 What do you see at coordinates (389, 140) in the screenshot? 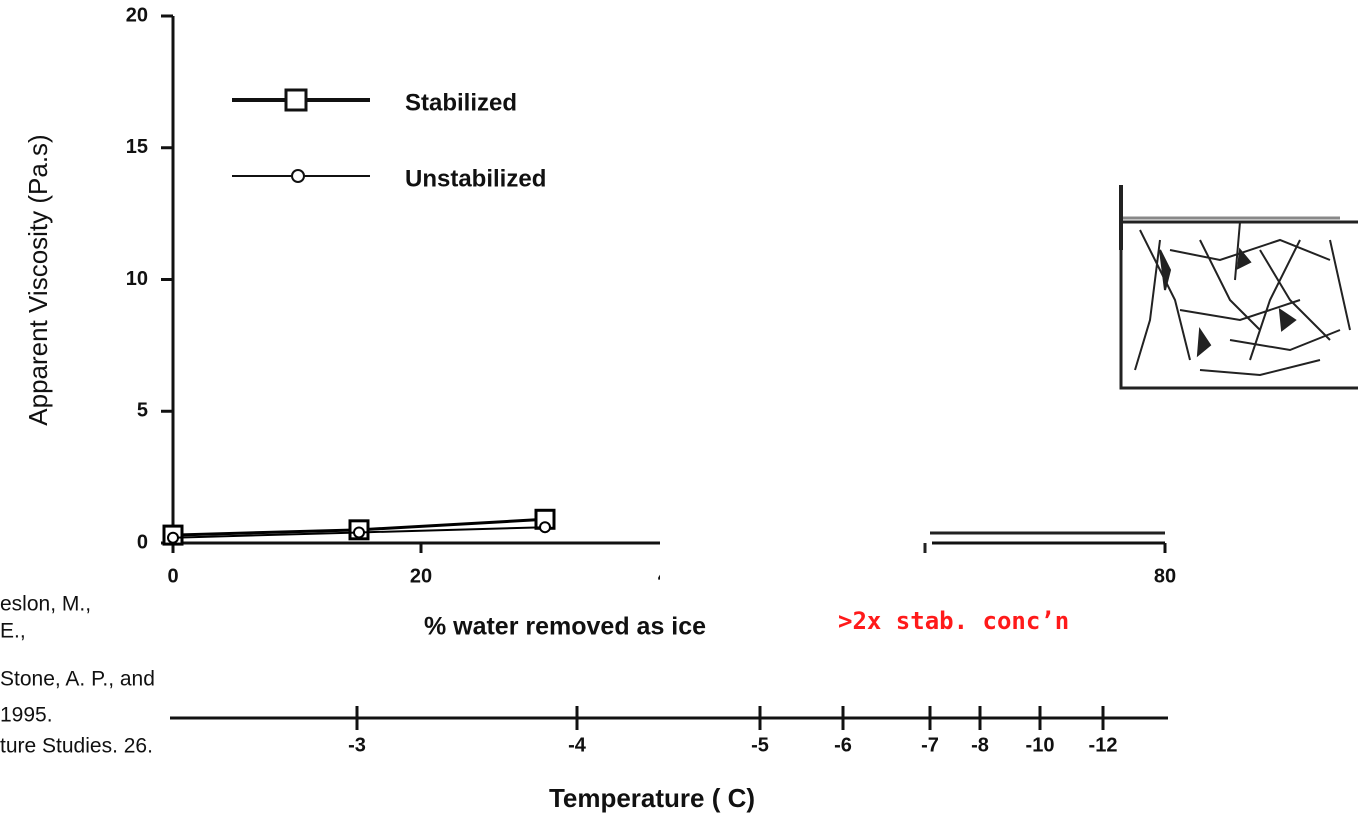
I see `legend: Stabilized Unstabilized` at bounding box center [389, 140].